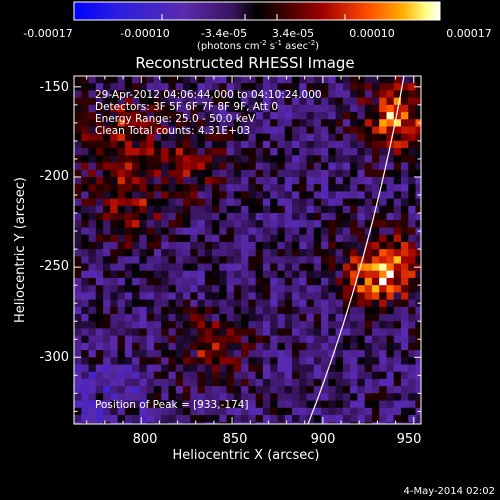 The width and height of the screenshot is (500, 500). Describe the element at coordinates (235, 439) in the screenshot. I see `x-tick-label: 850` at that location.